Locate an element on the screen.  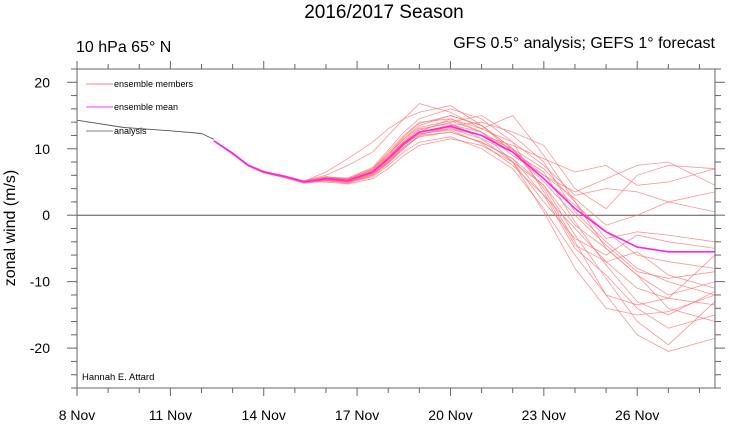
legend-label: ensemble mean is located at coordinates (146, 107).